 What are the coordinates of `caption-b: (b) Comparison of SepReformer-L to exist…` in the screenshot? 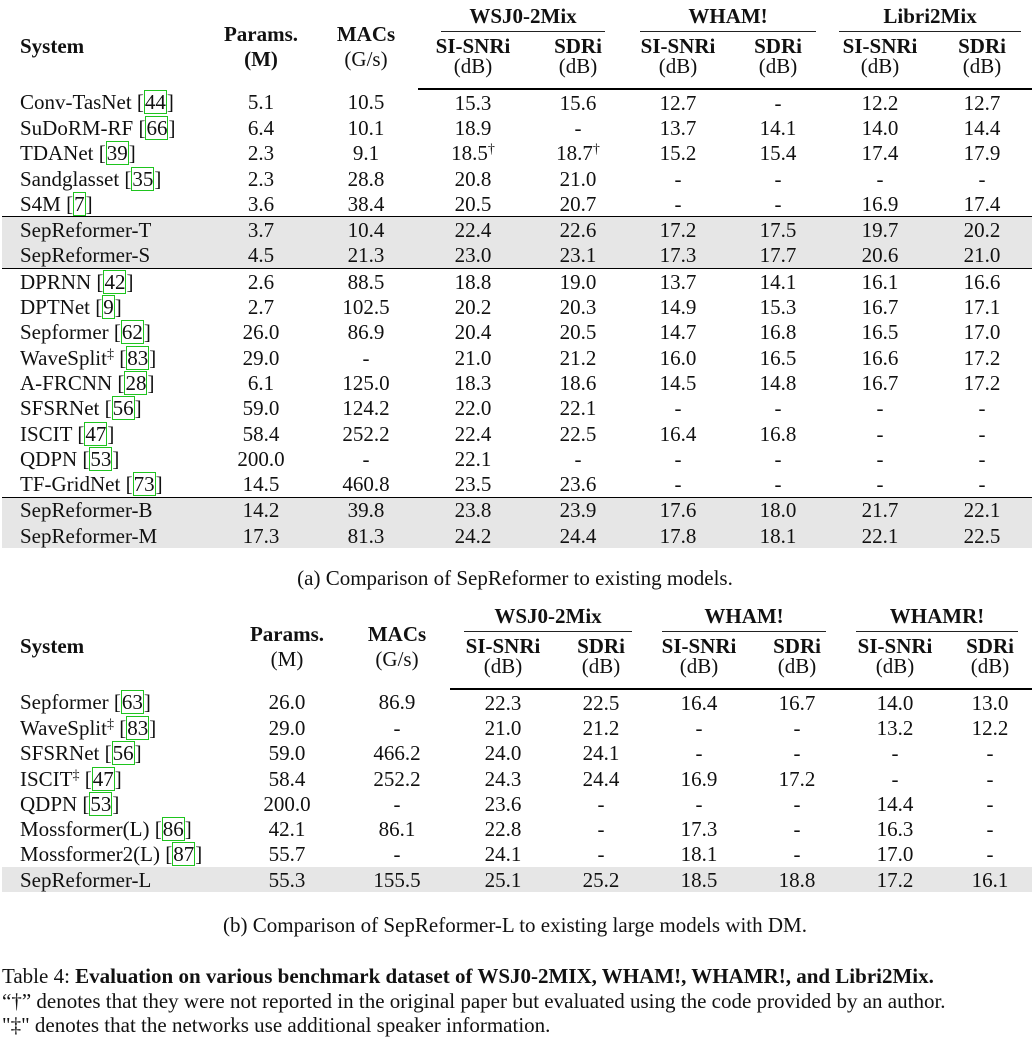 It's located at (515, 925).